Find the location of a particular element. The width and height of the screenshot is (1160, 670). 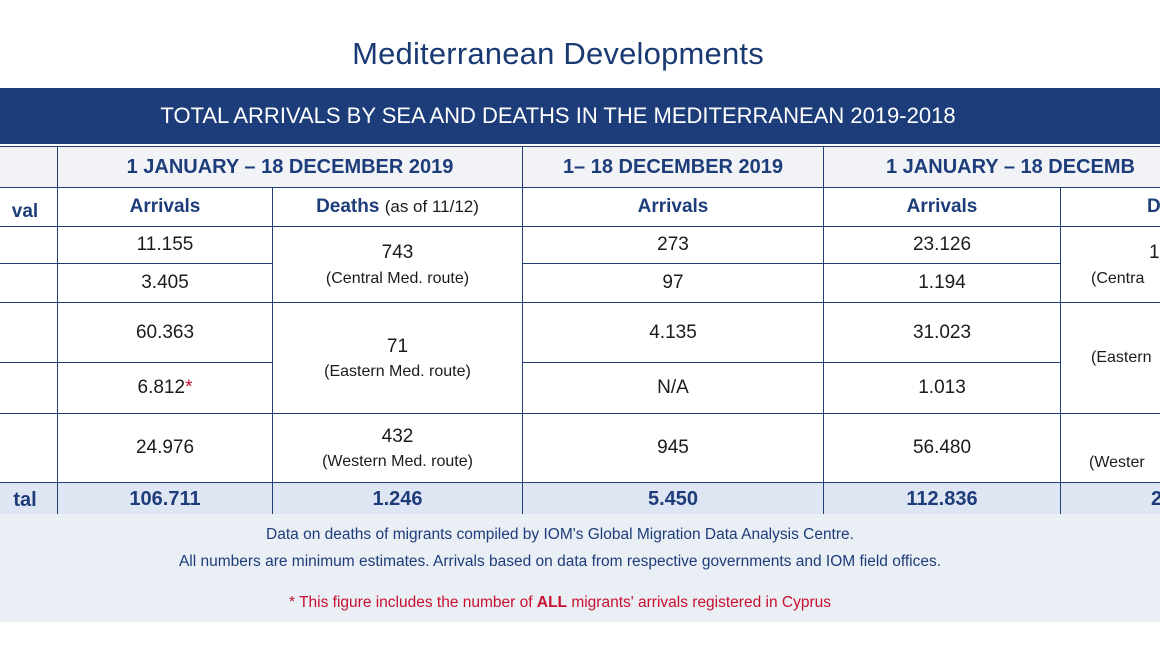

arrivals-a-row-1: 11.155 is located at coordinates (165, 245).